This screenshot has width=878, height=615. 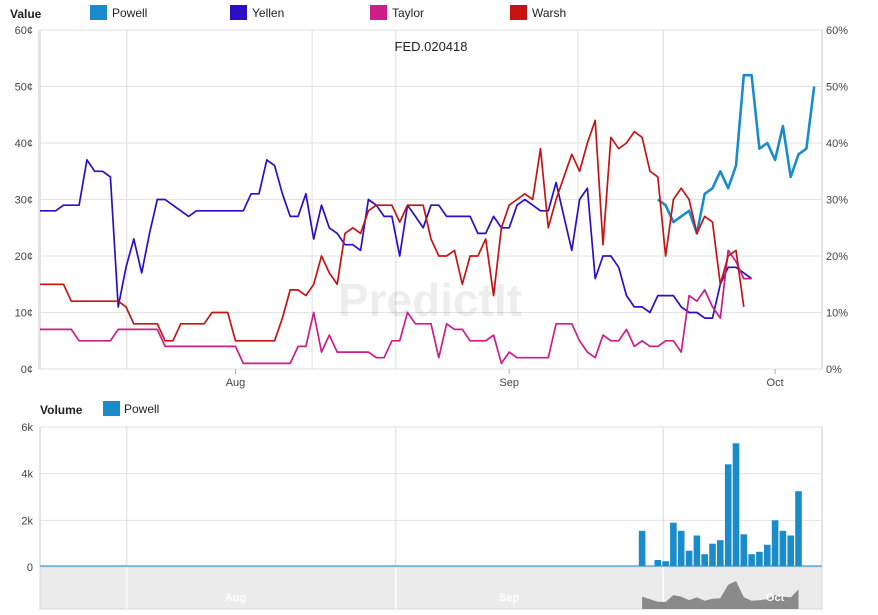 I want to click on y-tick-label-right: 0%, so click(x=834, y=370).